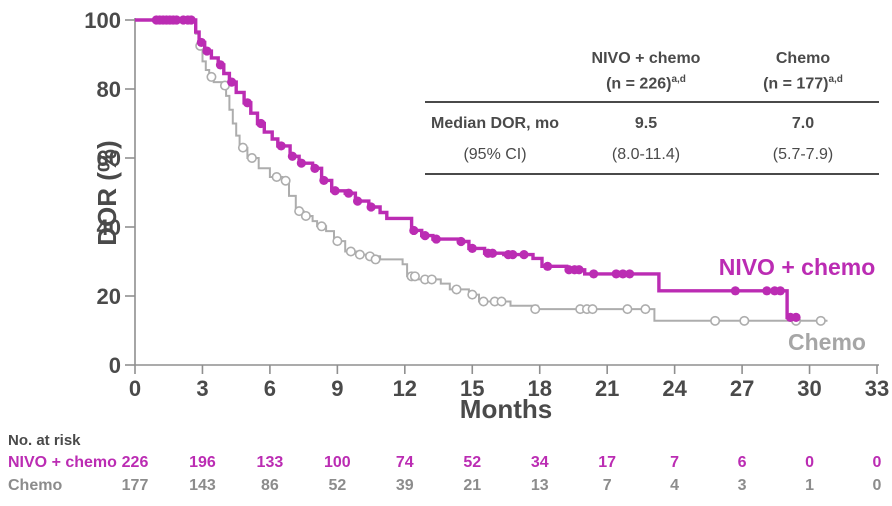 Image resolution: width=892 pixels, height=506 pixels. I want to click on risk-value: 1, so click(809, 485).